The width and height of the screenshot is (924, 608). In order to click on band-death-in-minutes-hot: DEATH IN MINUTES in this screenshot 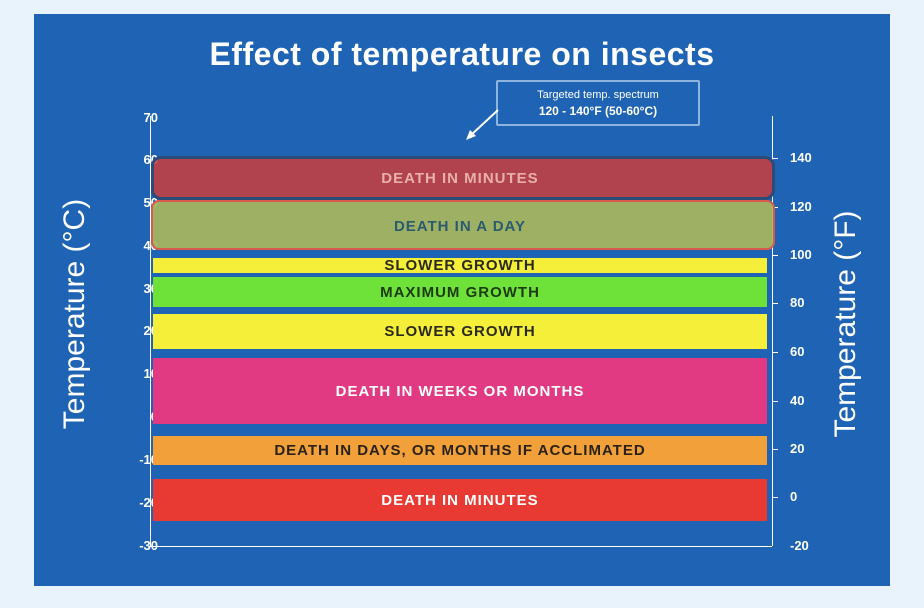, I will do `click(460, 178)`.